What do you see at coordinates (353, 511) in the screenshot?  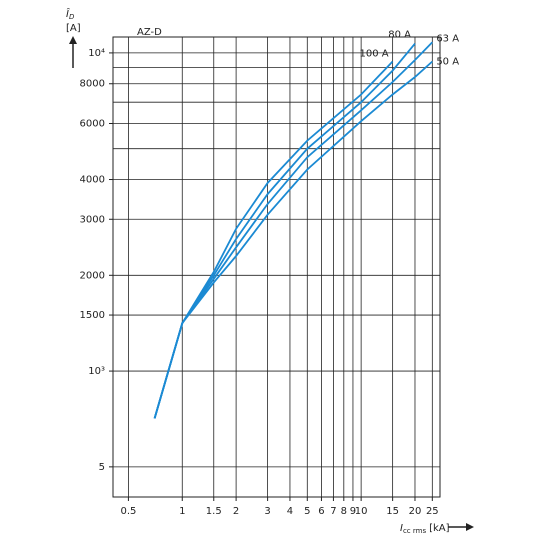 I see `x-tick-label: 9` at bounding box center [353, 511].